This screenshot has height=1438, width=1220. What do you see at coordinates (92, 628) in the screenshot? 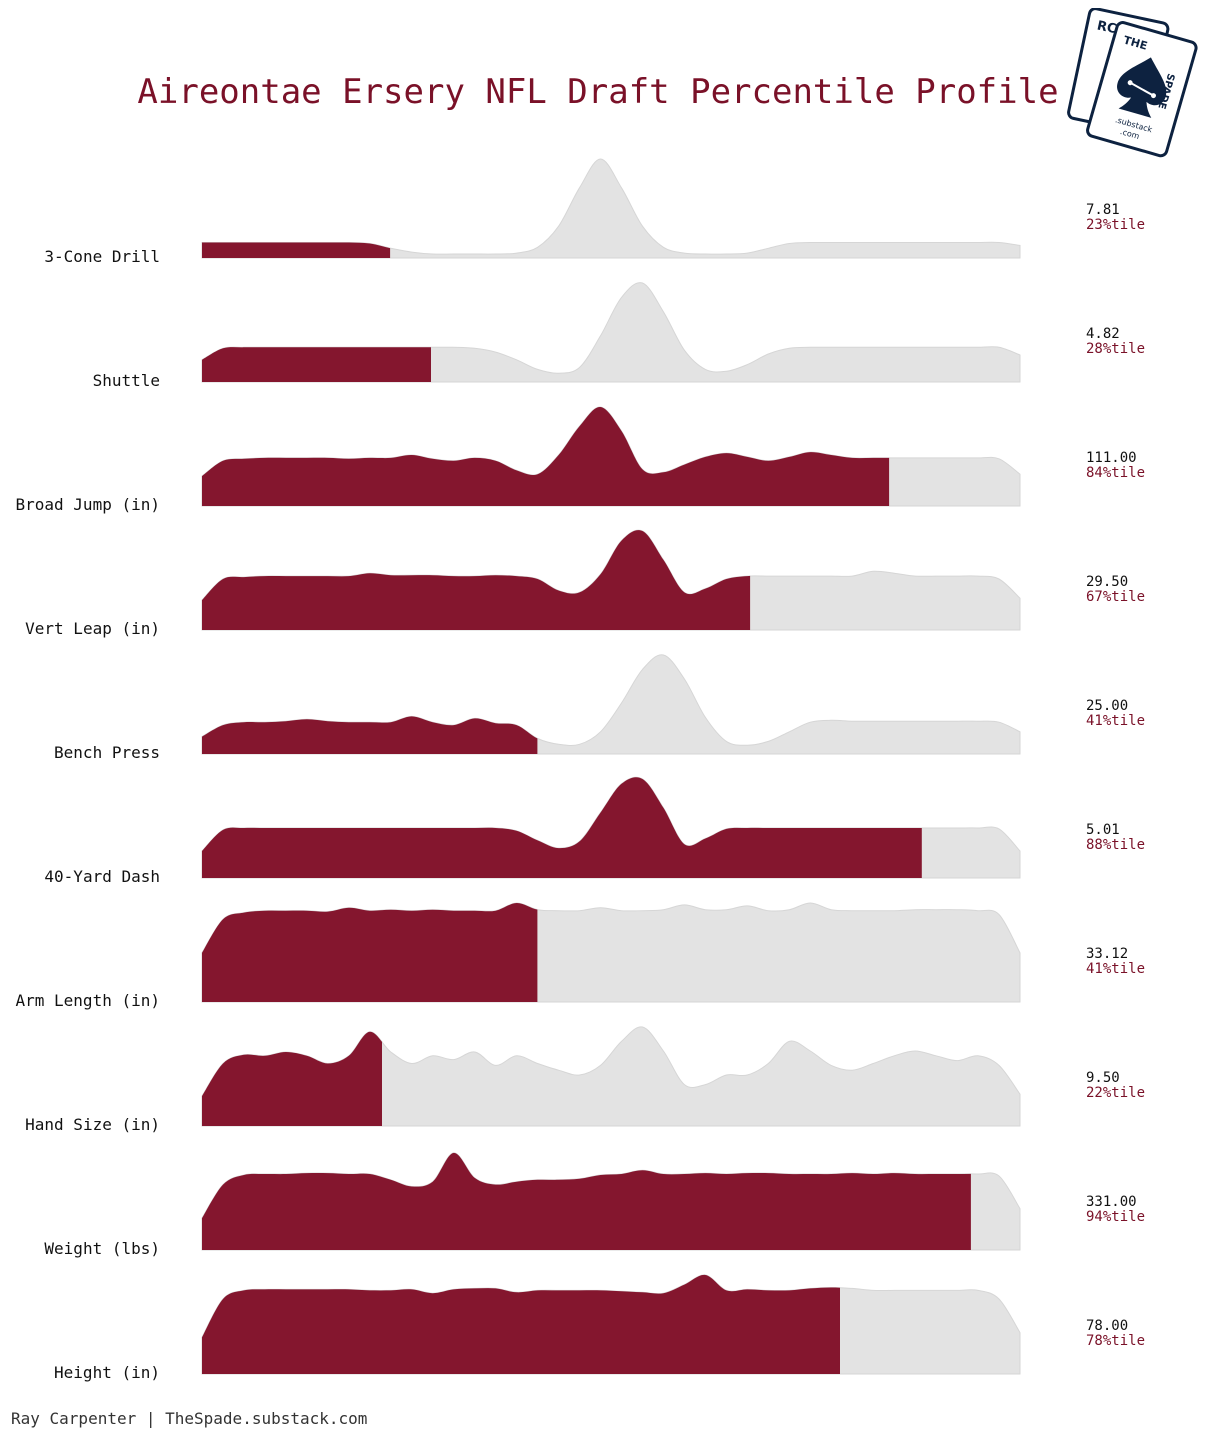
I see `metric-label: Vert Leap (in)` at bounding box center [92, 628].